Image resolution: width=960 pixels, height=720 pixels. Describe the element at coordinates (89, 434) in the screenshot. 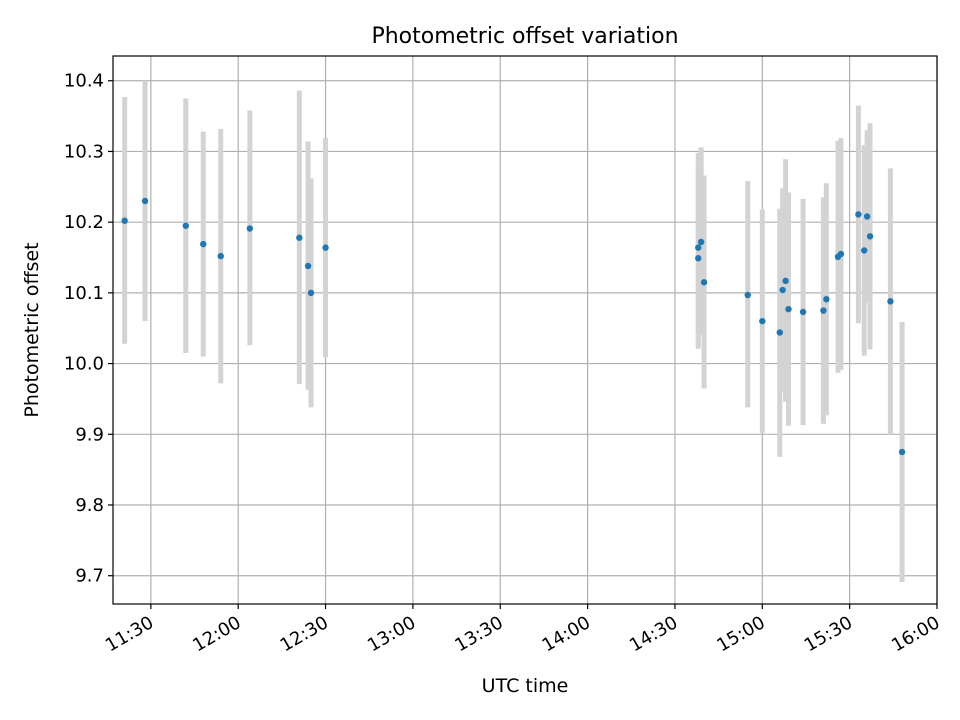

I see `y-tick-label: 9.9` at that location.